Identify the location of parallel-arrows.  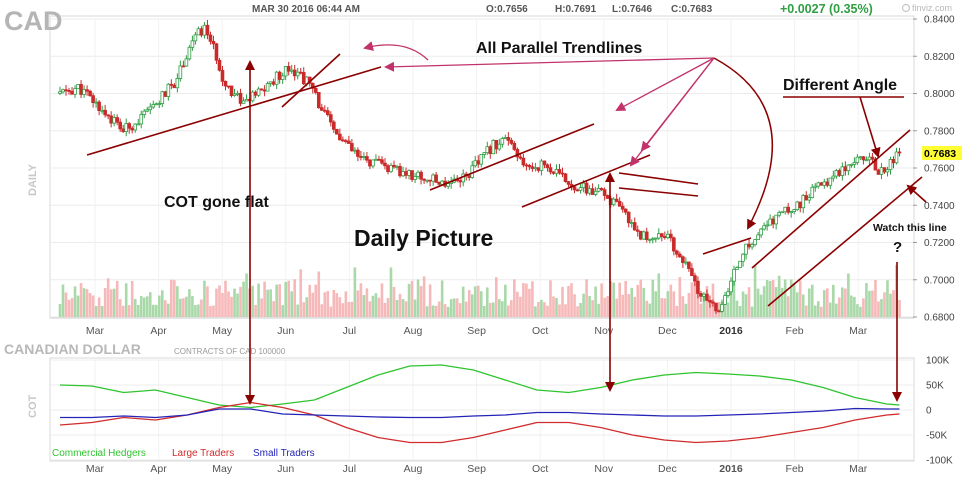
(539, 104).